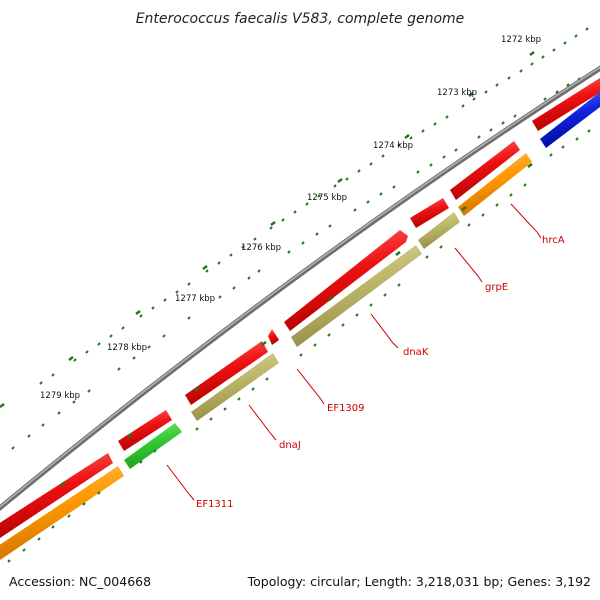 Image resolution: width=600 pixels, height=600 pixels. I want to click on gene-label-hrcA: hrcA, so click(553, 240).